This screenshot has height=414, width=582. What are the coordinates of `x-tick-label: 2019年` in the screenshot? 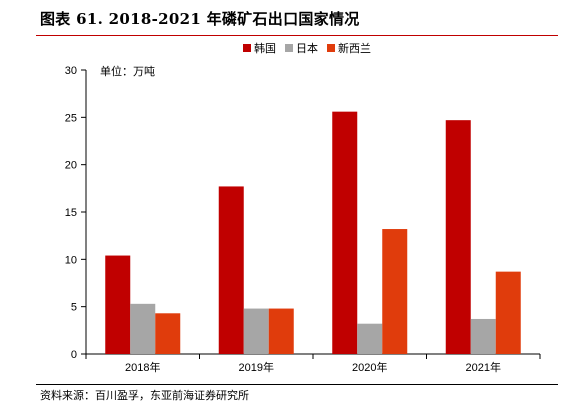 It's located at (256, 367).